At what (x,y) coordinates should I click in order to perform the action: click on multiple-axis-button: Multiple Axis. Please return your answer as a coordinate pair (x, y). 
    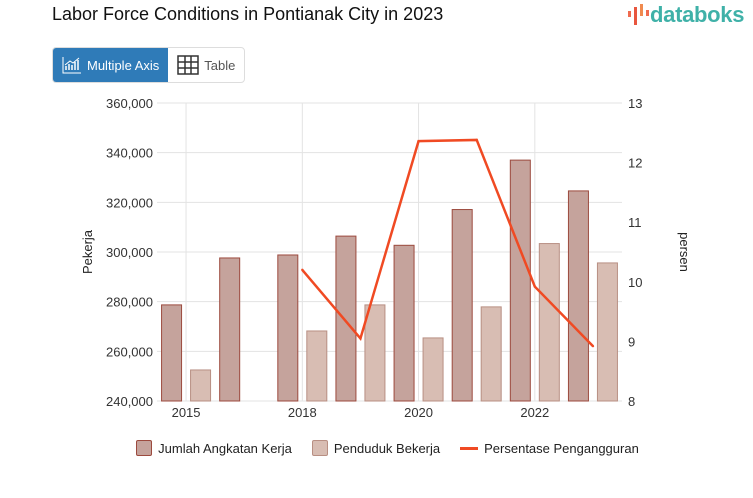
    Looking at the image, I should click on (111, 65).